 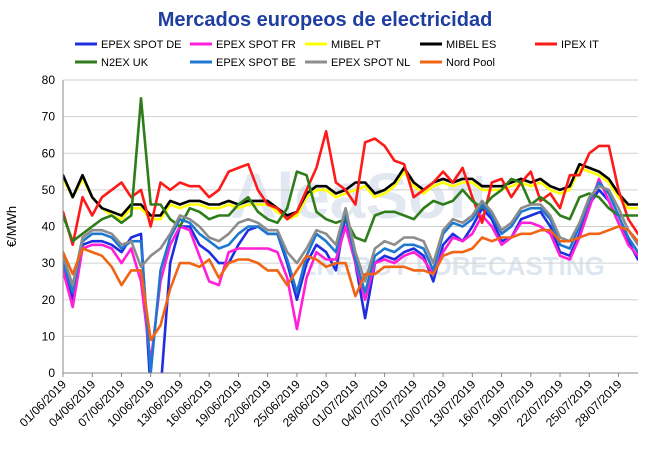 I want to click on y-tick-label: 80, so click(x=49, y=80).